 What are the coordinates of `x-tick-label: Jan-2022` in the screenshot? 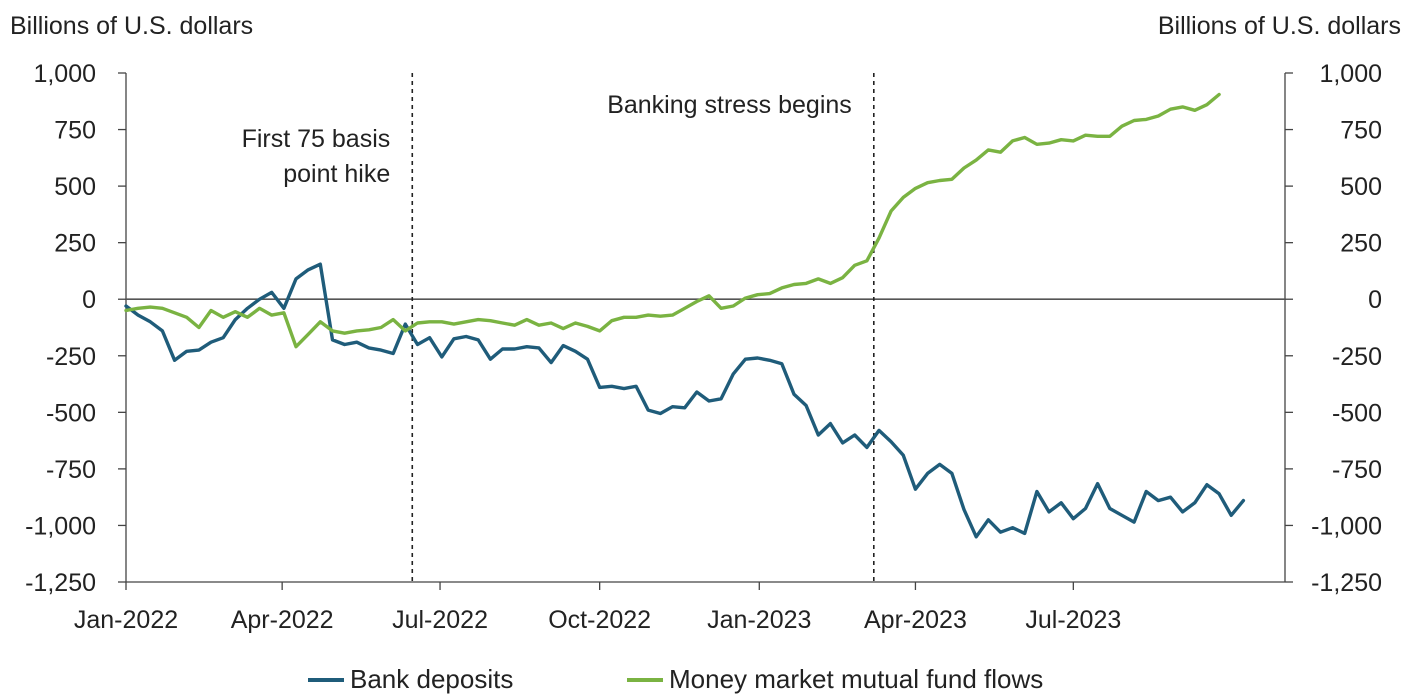 It's located at (126, 620).